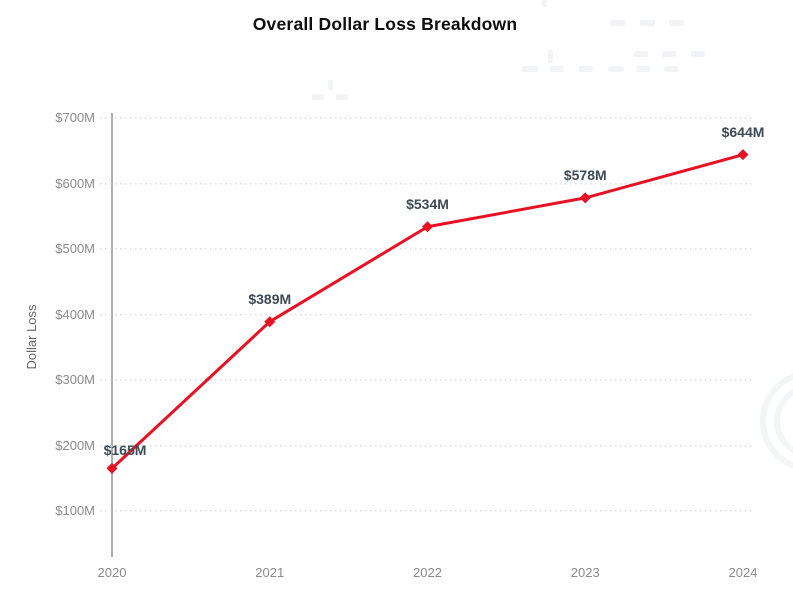 This screenshot has width=793, height=599. Describe the element at coordinates (75, 445) in the screenshot. I see `y-axis-tick-label: $200M` at that location.